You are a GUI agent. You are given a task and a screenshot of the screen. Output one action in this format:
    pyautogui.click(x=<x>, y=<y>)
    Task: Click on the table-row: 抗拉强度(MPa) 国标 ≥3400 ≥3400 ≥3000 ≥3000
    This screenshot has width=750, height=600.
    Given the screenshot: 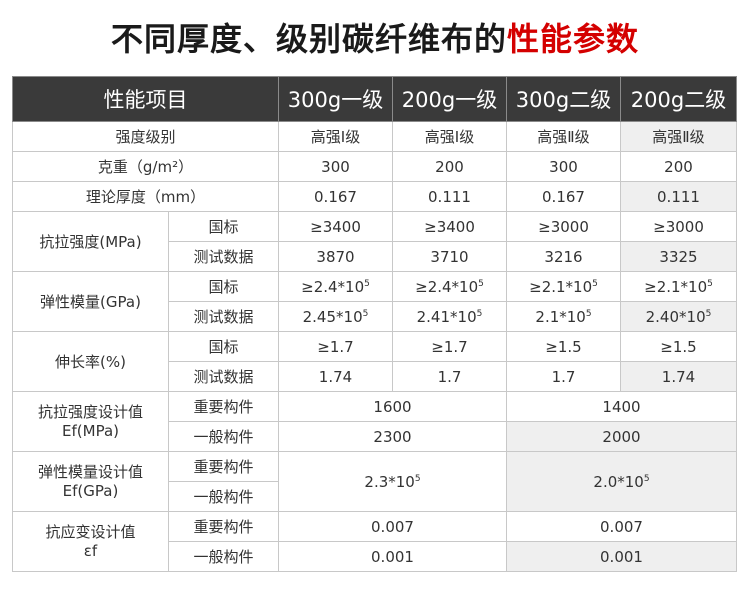 What is the action you would take?
    pyautogui.click(x=374, y=241)
    